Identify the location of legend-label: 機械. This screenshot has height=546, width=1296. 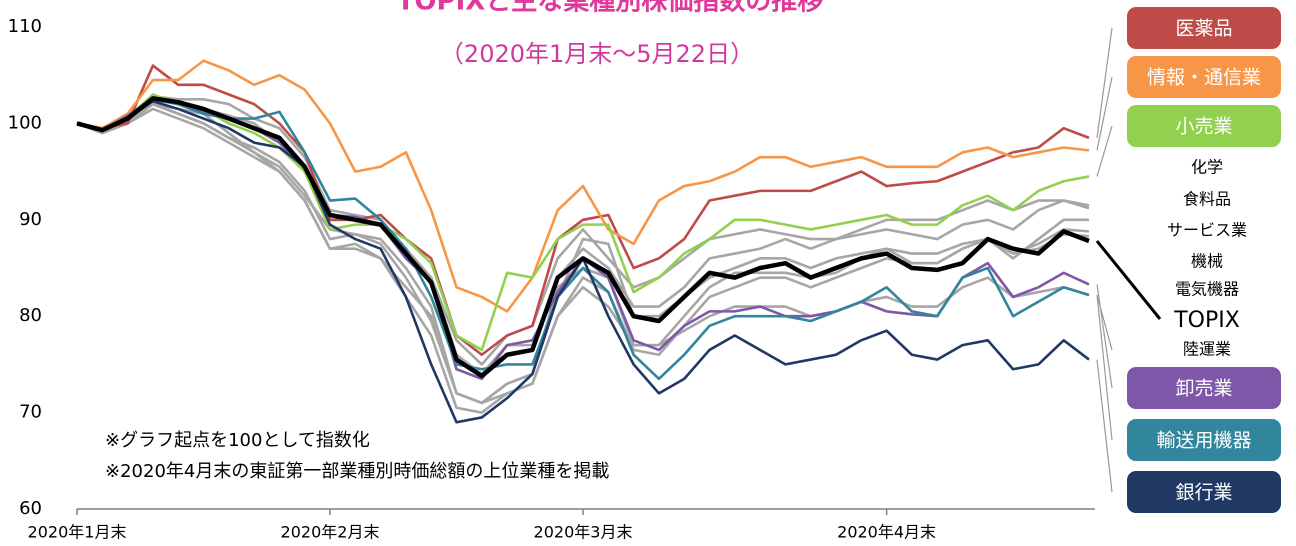
(1207, 261).